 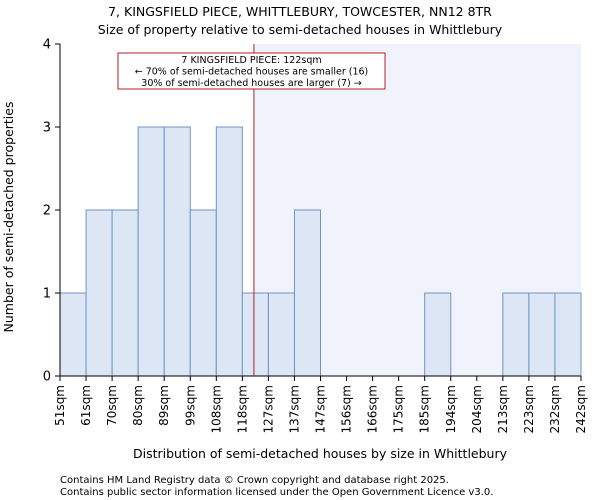 What do you see at coordinates (164, 405) in the screenshot?
I see `x-tick-label: 89sqm` at bounding box center [164, 405].